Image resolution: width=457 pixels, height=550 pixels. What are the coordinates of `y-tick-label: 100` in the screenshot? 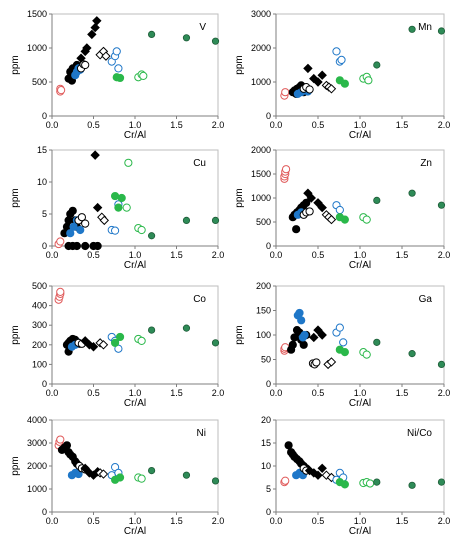 It's located at (263, 335).